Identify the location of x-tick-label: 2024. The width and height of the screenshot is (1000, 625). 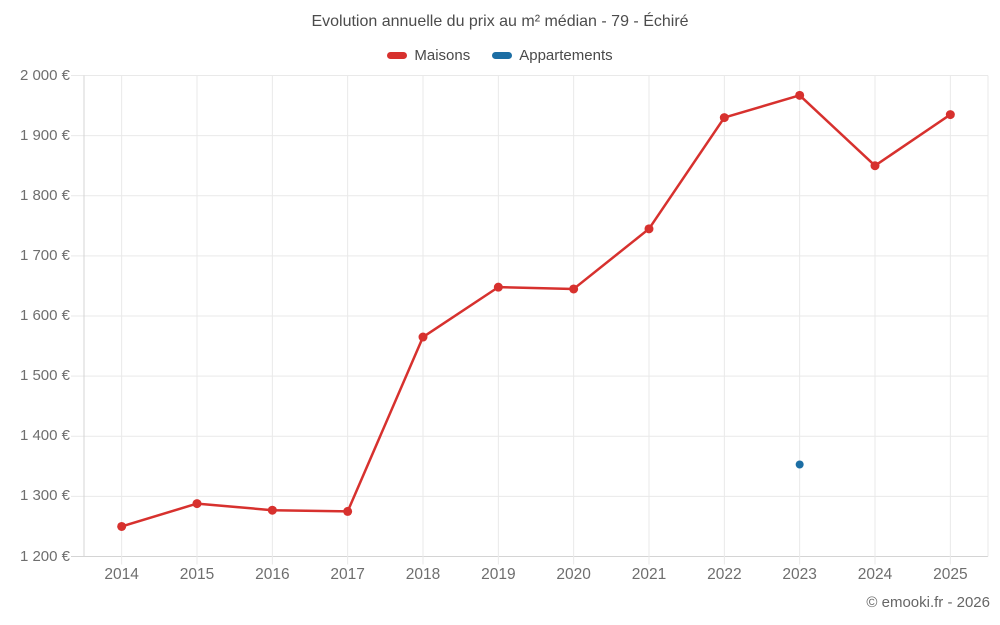
(875, 574).